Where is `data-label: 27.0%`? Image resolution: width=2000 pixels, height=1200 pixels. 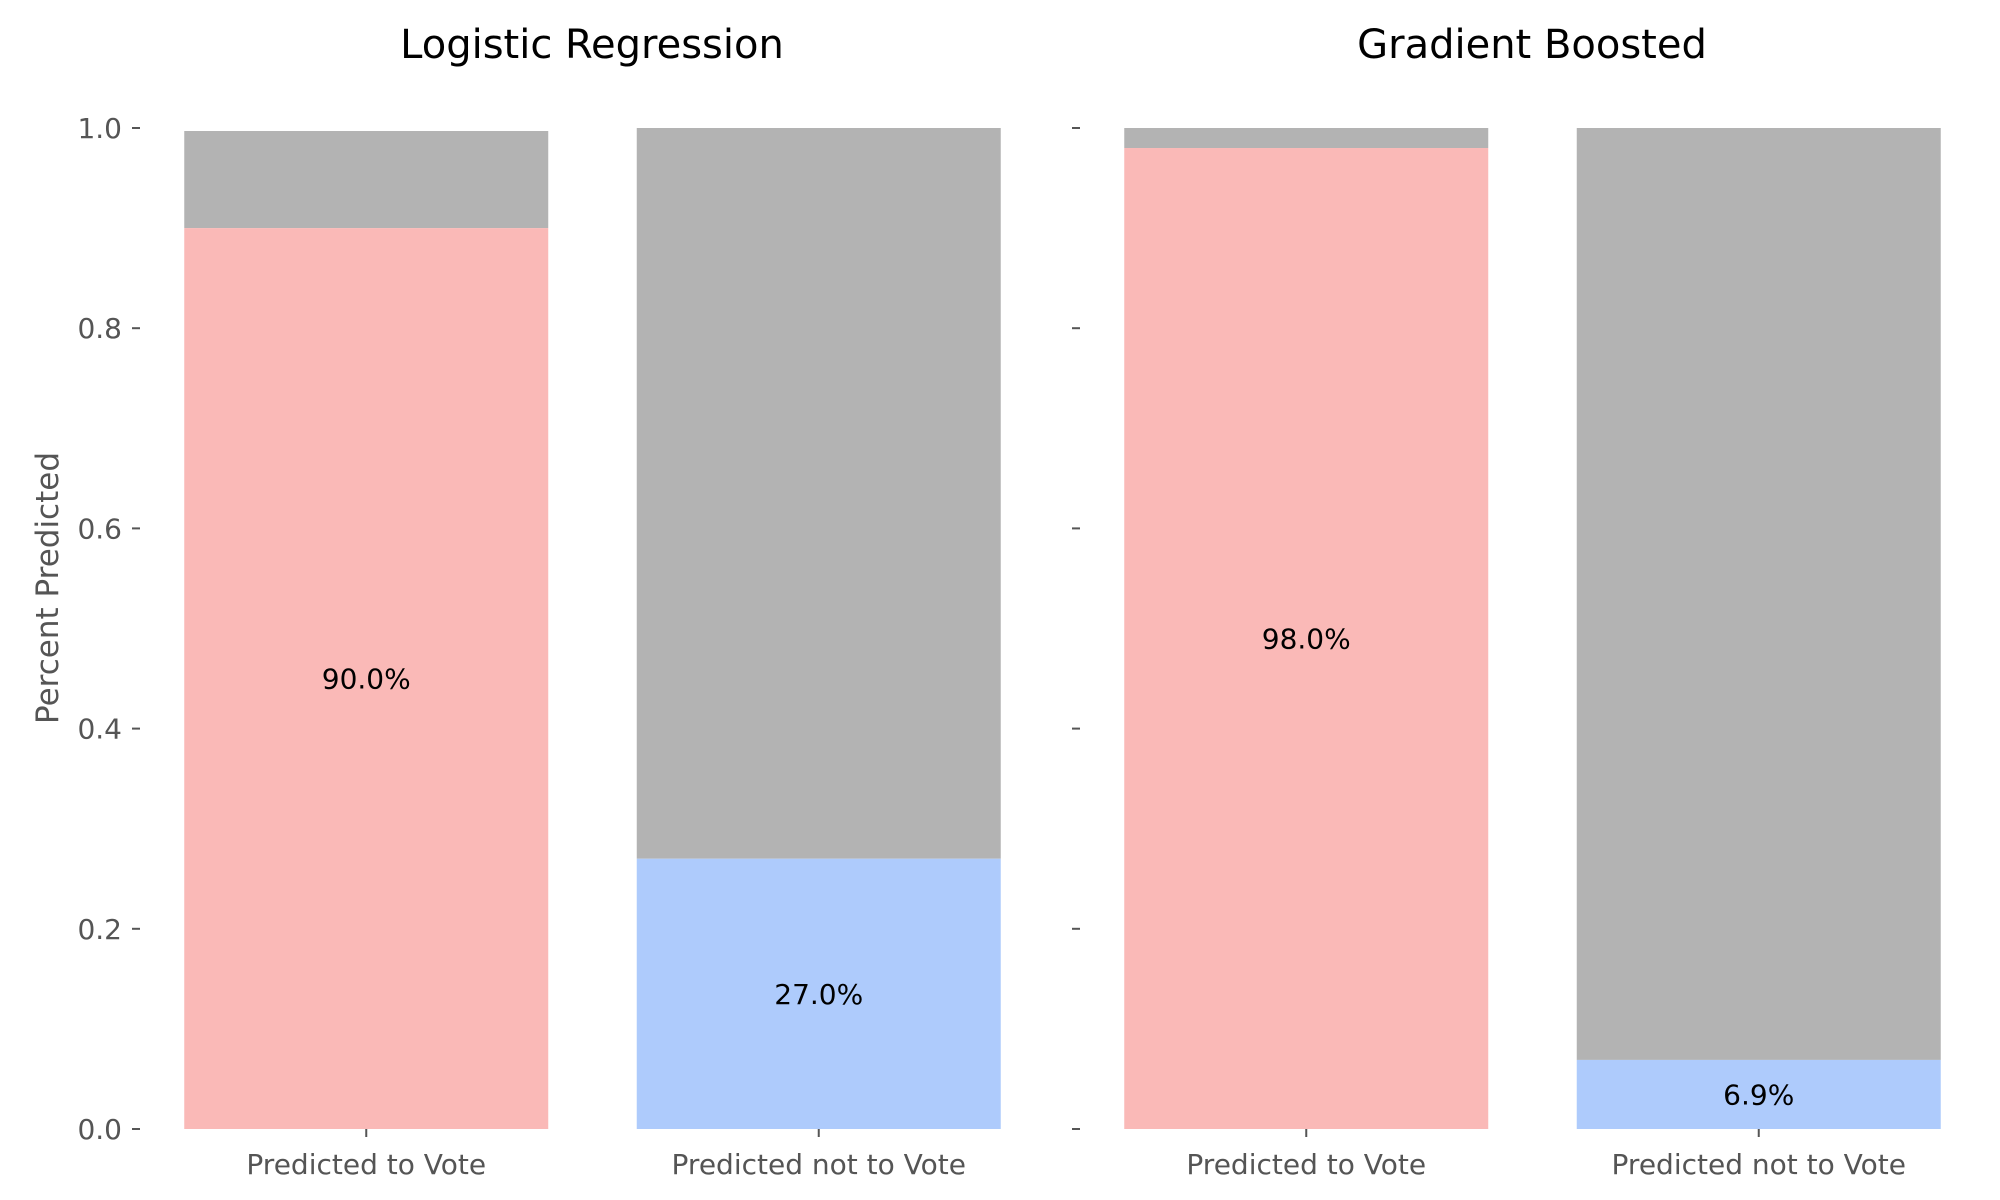
data-label: 27.0% is located at coordinates (818, 994).